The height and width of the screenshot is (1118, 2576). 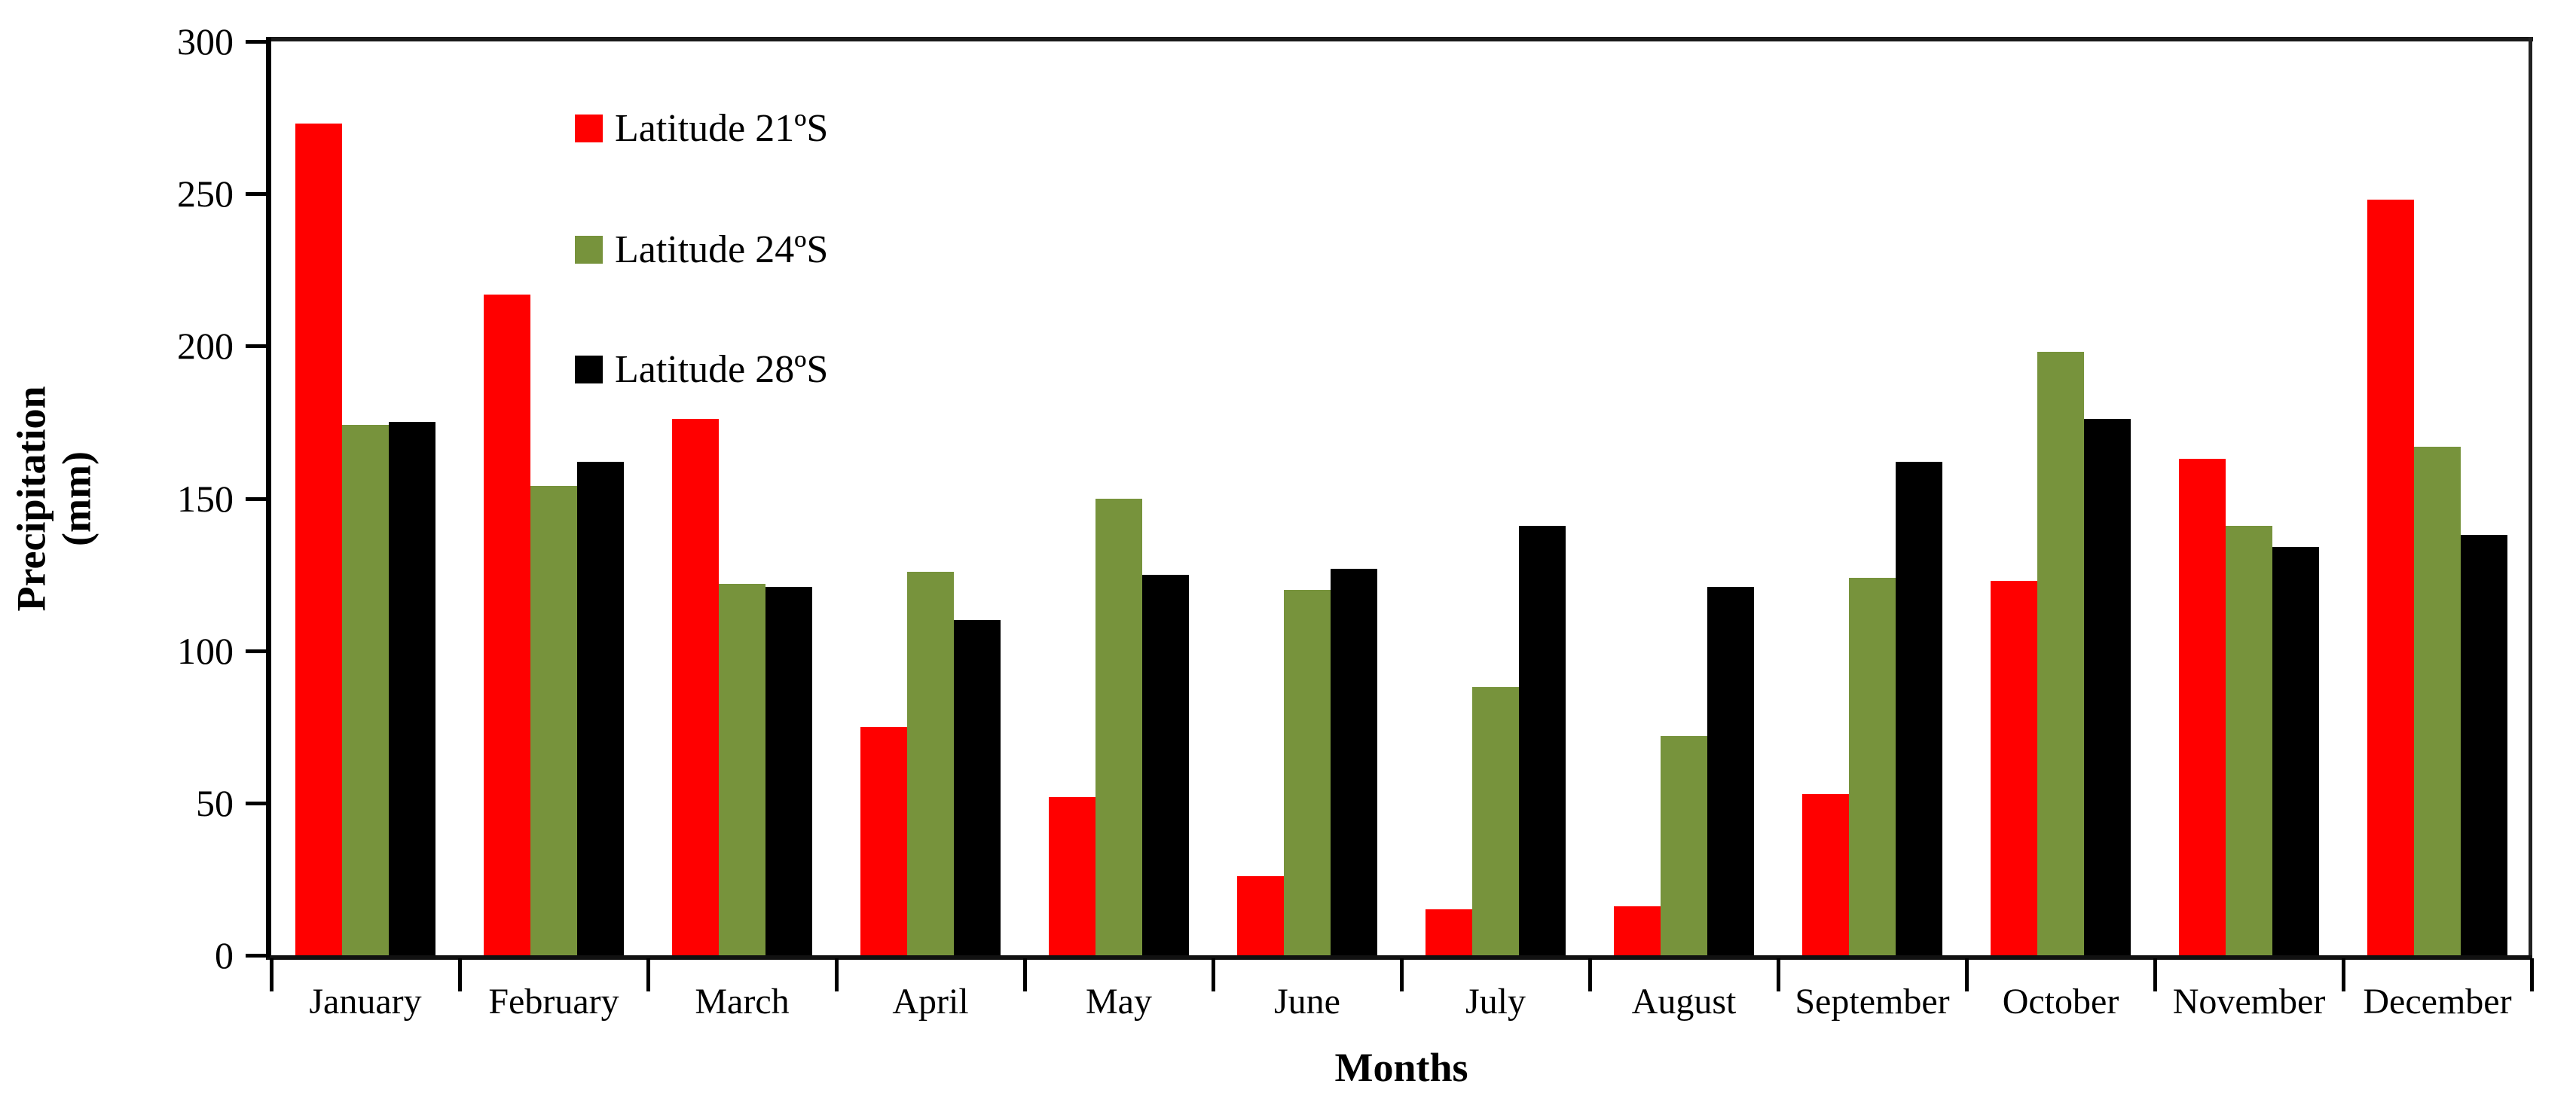 I want to click on bar-group-october, so click(x=2060, y=498).